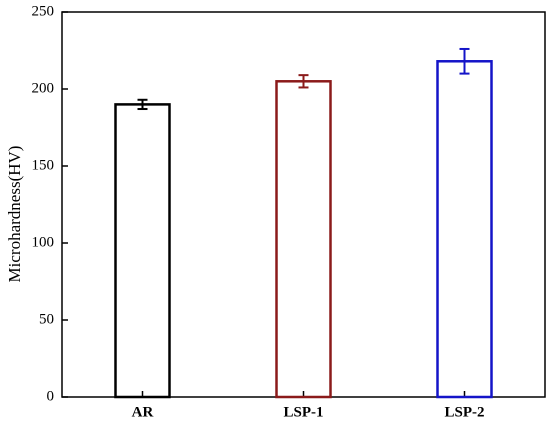  What do you see at coordinates (43, 242) in the screenshot?
I see `y-tick-label: 100` at bounding box center [43, 242].